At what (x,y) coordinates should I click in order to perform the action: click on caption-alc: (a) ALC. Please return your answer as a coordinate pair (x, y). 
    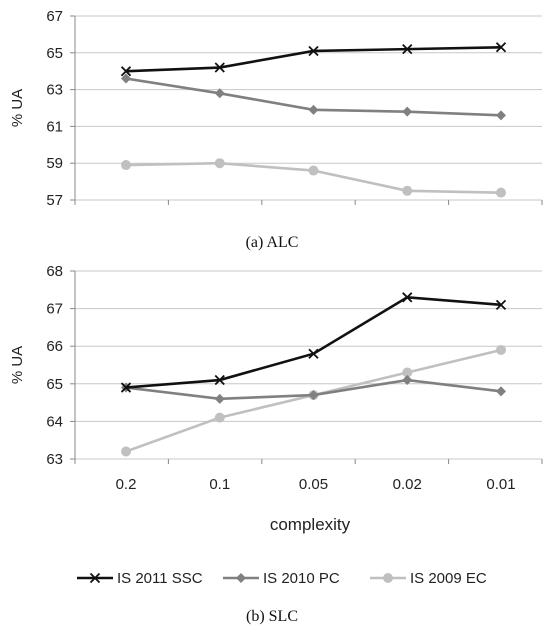
    Looking at the image, I should click on (272, 242).